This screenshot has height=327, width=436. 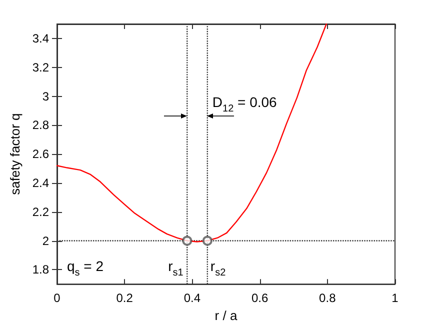 I want to click on x-tick-label: 0.6, so click(x=259, y=298).